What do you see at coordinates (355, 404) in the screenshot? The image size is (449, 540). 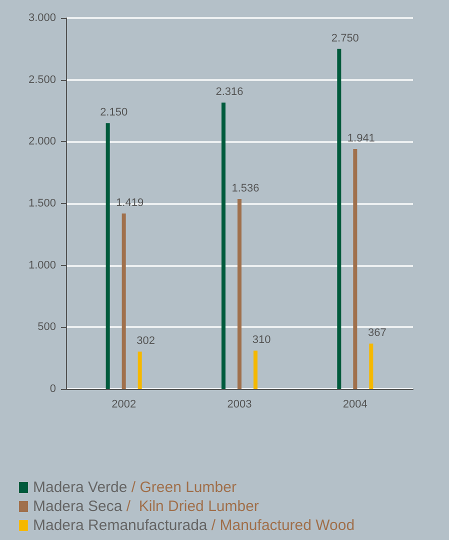 I see `x-tick-label: 2004` at bounding box center [355, 404].